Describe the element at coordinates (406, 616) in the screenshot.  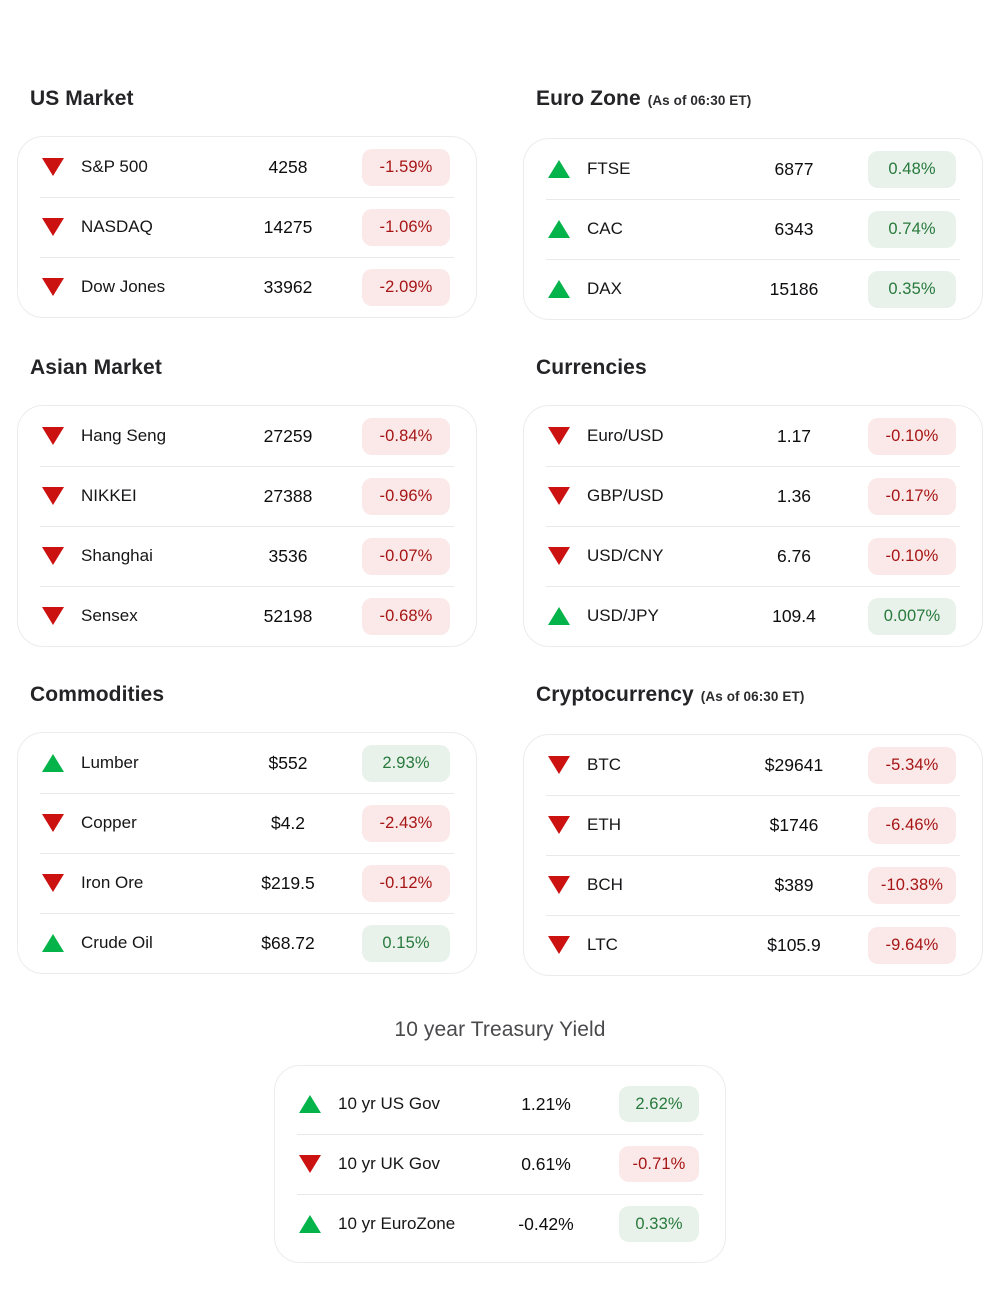
I see `change-badge: -0.68%` at that location.